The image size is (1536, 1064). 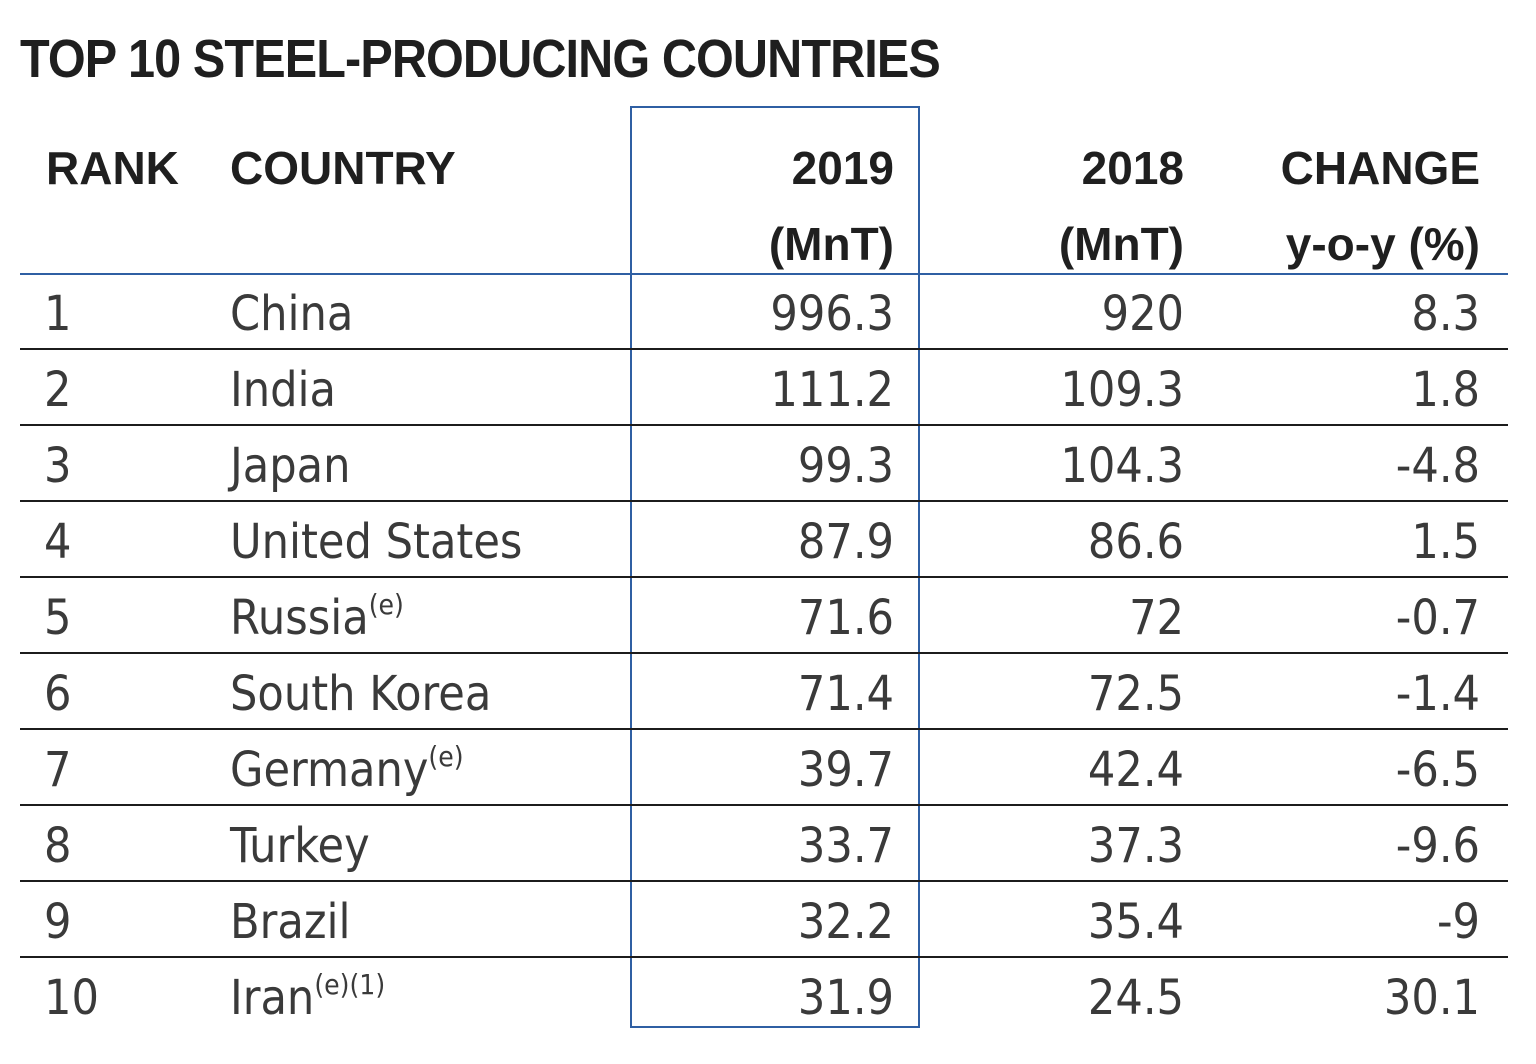 What do you see at coordinates (1458, 922) in the screenshot?
I see `change-cell: -9` at bounding box center [1458, 922].